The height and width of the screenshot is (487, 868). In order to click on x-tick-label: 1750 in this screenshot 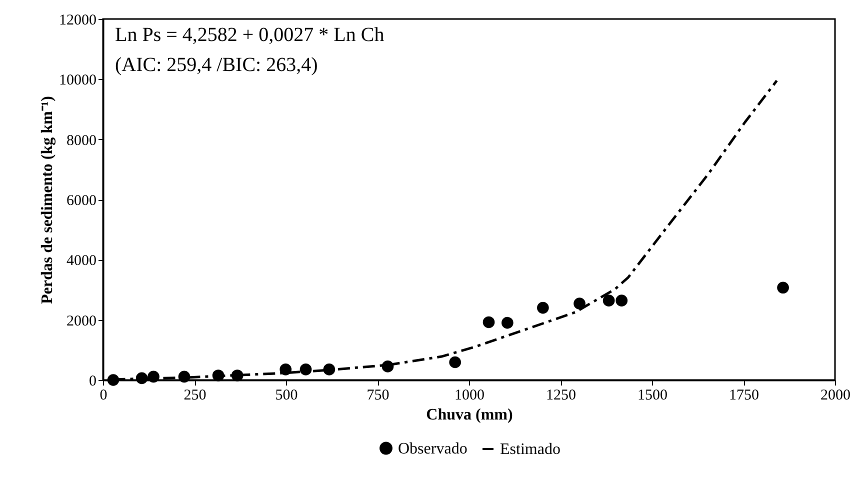, I will do `click(744, 396)`.